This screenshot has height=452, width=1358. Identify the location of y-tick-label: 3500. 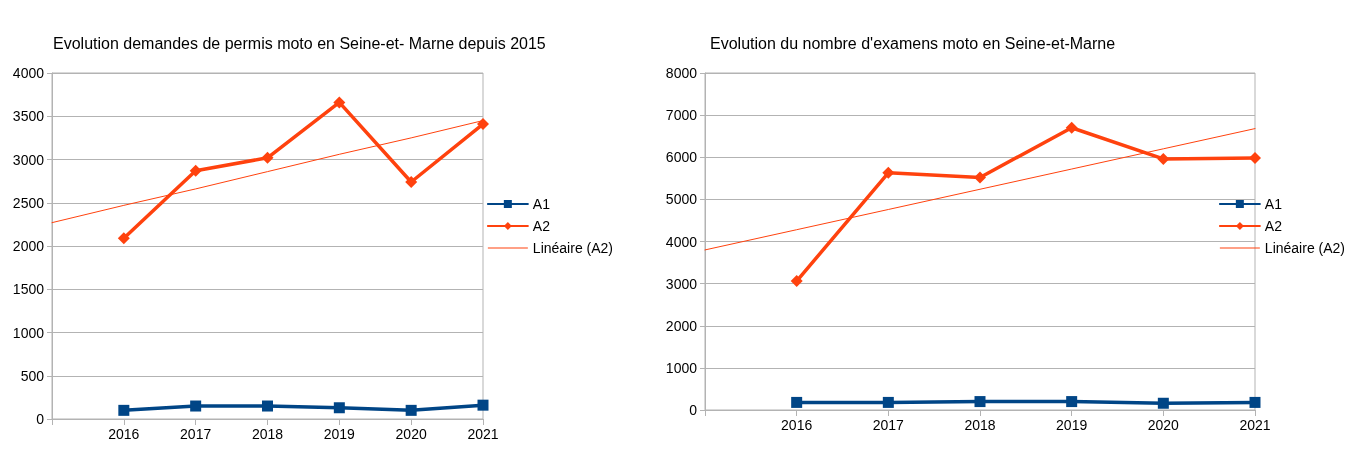
(28, 116).